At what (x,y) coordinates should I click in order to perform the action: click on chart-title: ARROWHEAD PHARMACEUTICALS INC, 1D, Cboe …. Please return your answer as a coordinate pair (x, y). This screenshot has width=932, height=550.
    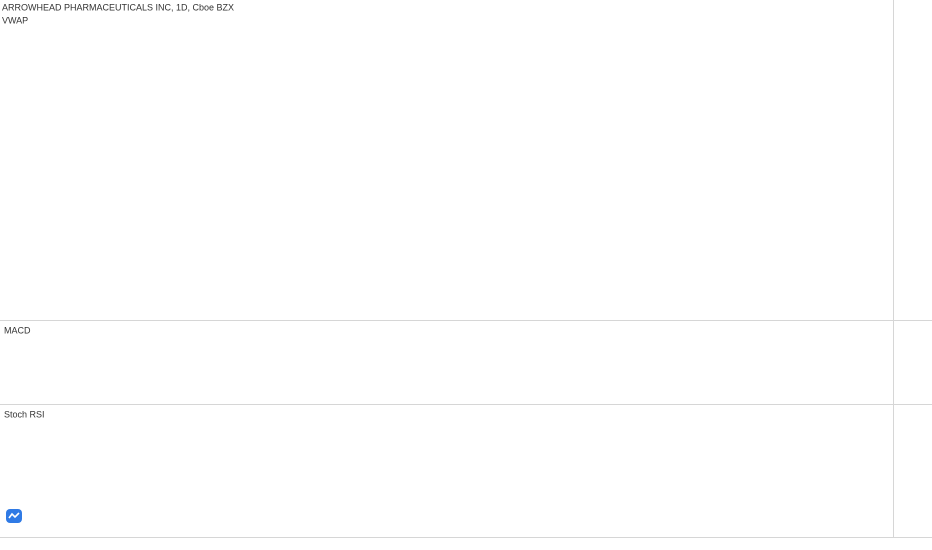
    Looking at the image, I should click on (118, 7).